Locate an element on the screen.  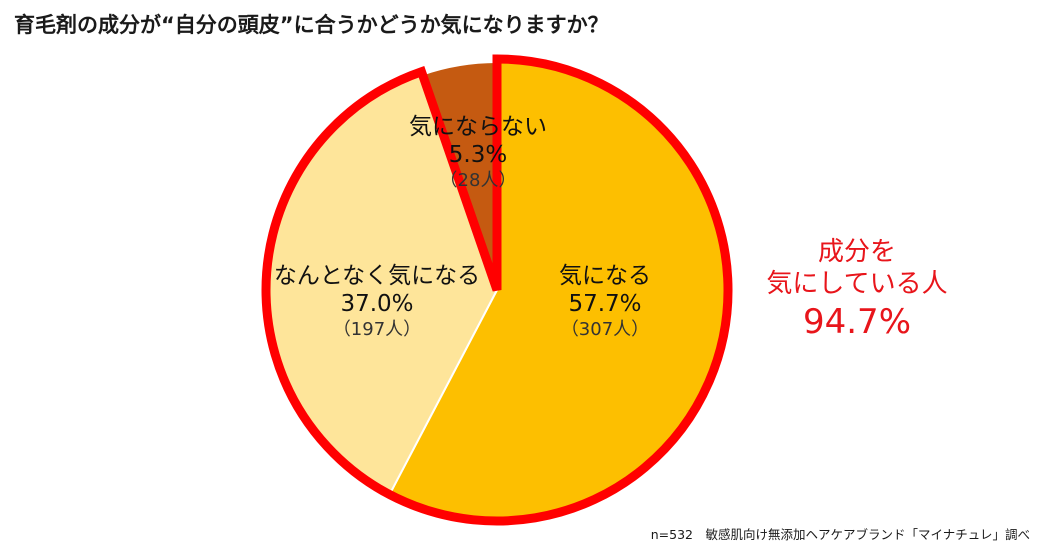
slice-percent: 57.7% is located at coordinates (605, 304).